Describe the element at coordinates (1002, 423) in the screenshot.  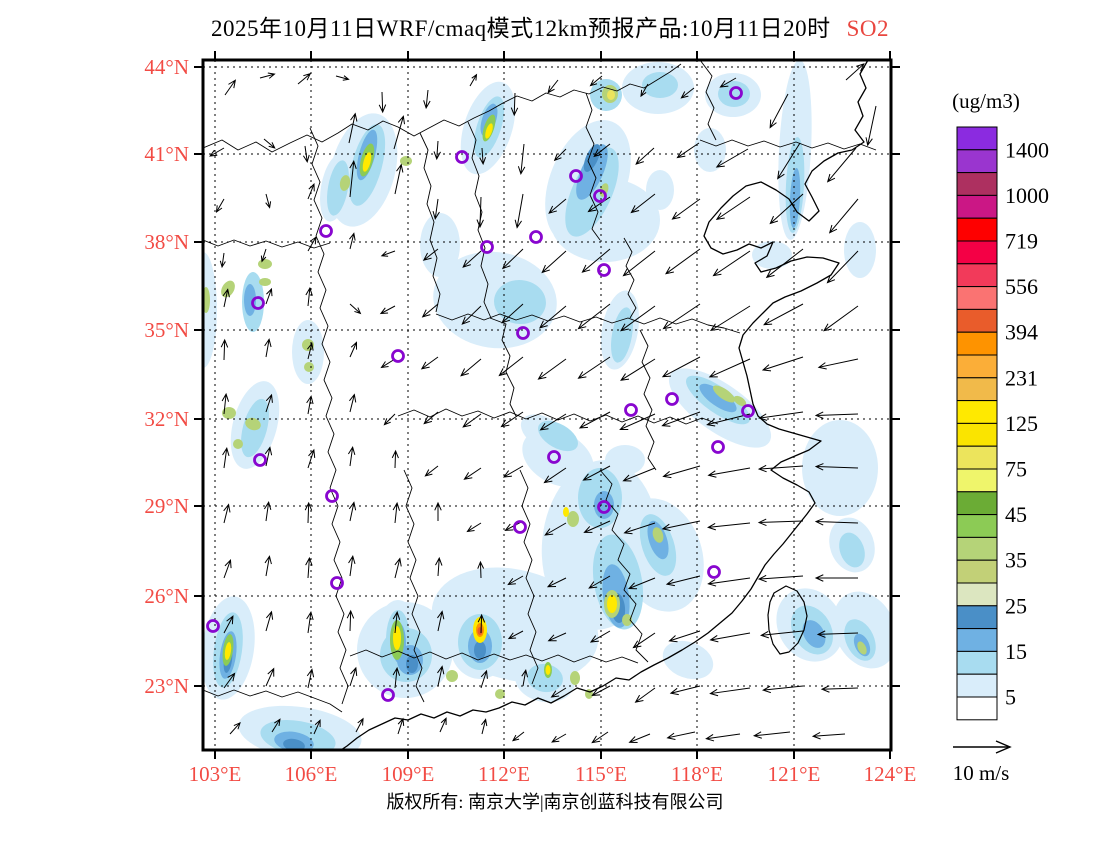
I see `color-legend: 1400 1000 719 556 394 231 125 75 45 35 25 15 5` at that location.